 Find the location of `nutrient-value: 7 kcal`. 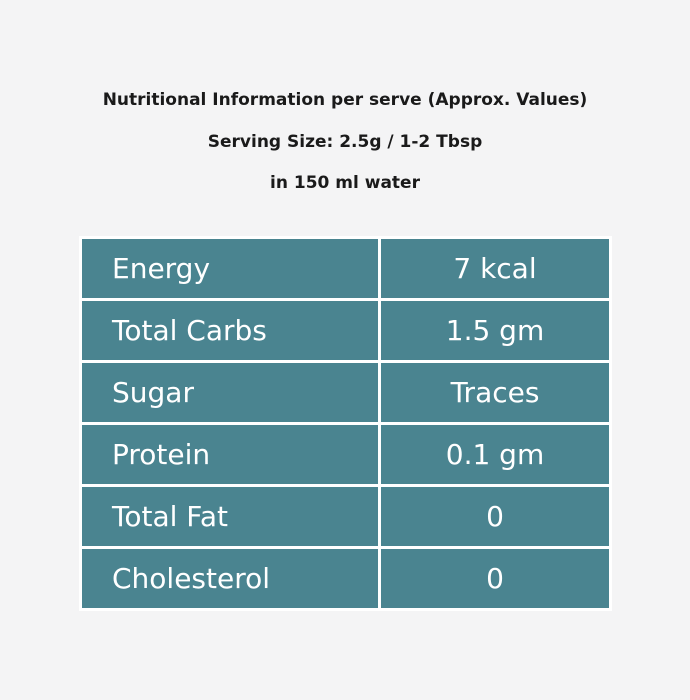

nutrient-value: 7 kcal is located at coordinates (495, 268).